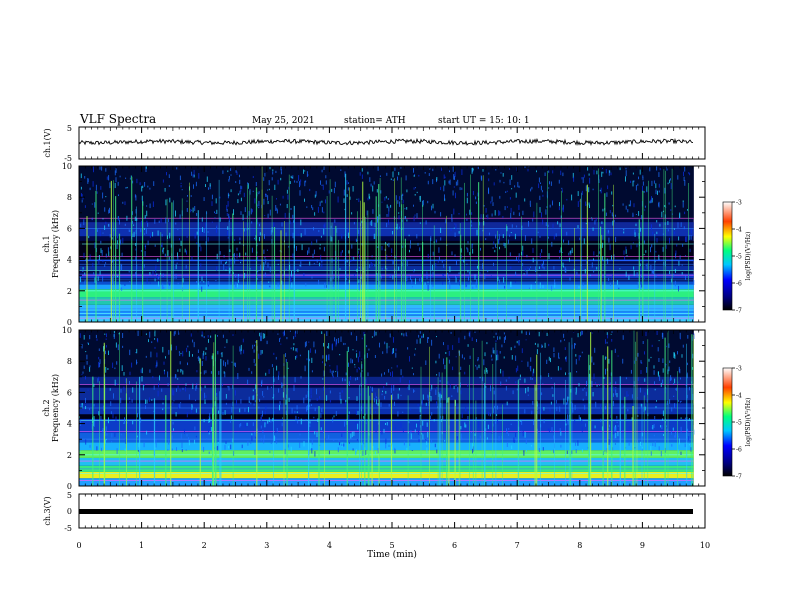 The height and width of the screenshot is (612, 792). What do you see at coordinates (141, 545) in the screenshot?
I see `x-tick-label-1: 1` at bounding box center [141, 545].